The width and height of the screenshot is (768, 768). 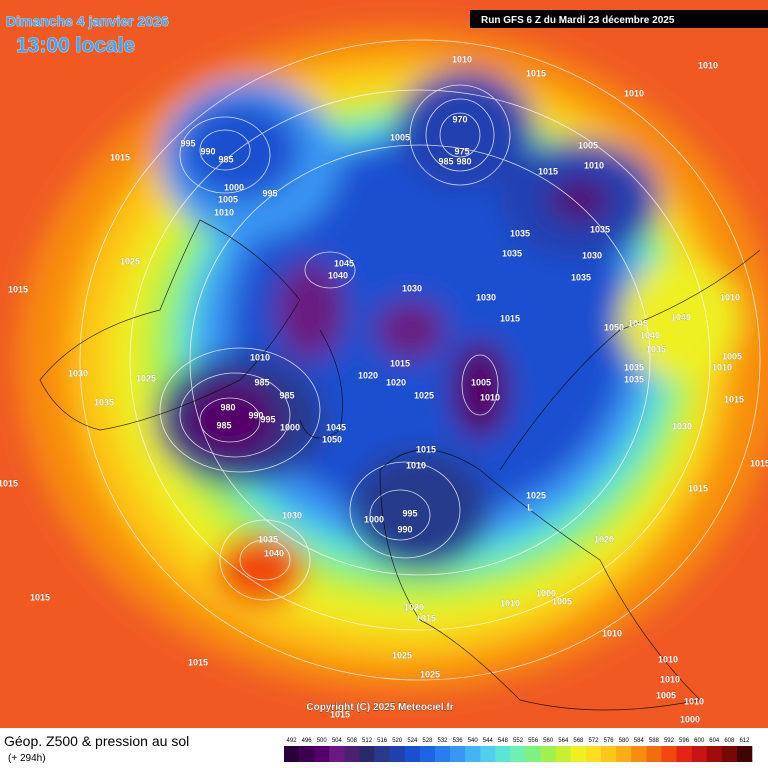 I want to click on pressure-label: 1040, so click(x=338, y=275).